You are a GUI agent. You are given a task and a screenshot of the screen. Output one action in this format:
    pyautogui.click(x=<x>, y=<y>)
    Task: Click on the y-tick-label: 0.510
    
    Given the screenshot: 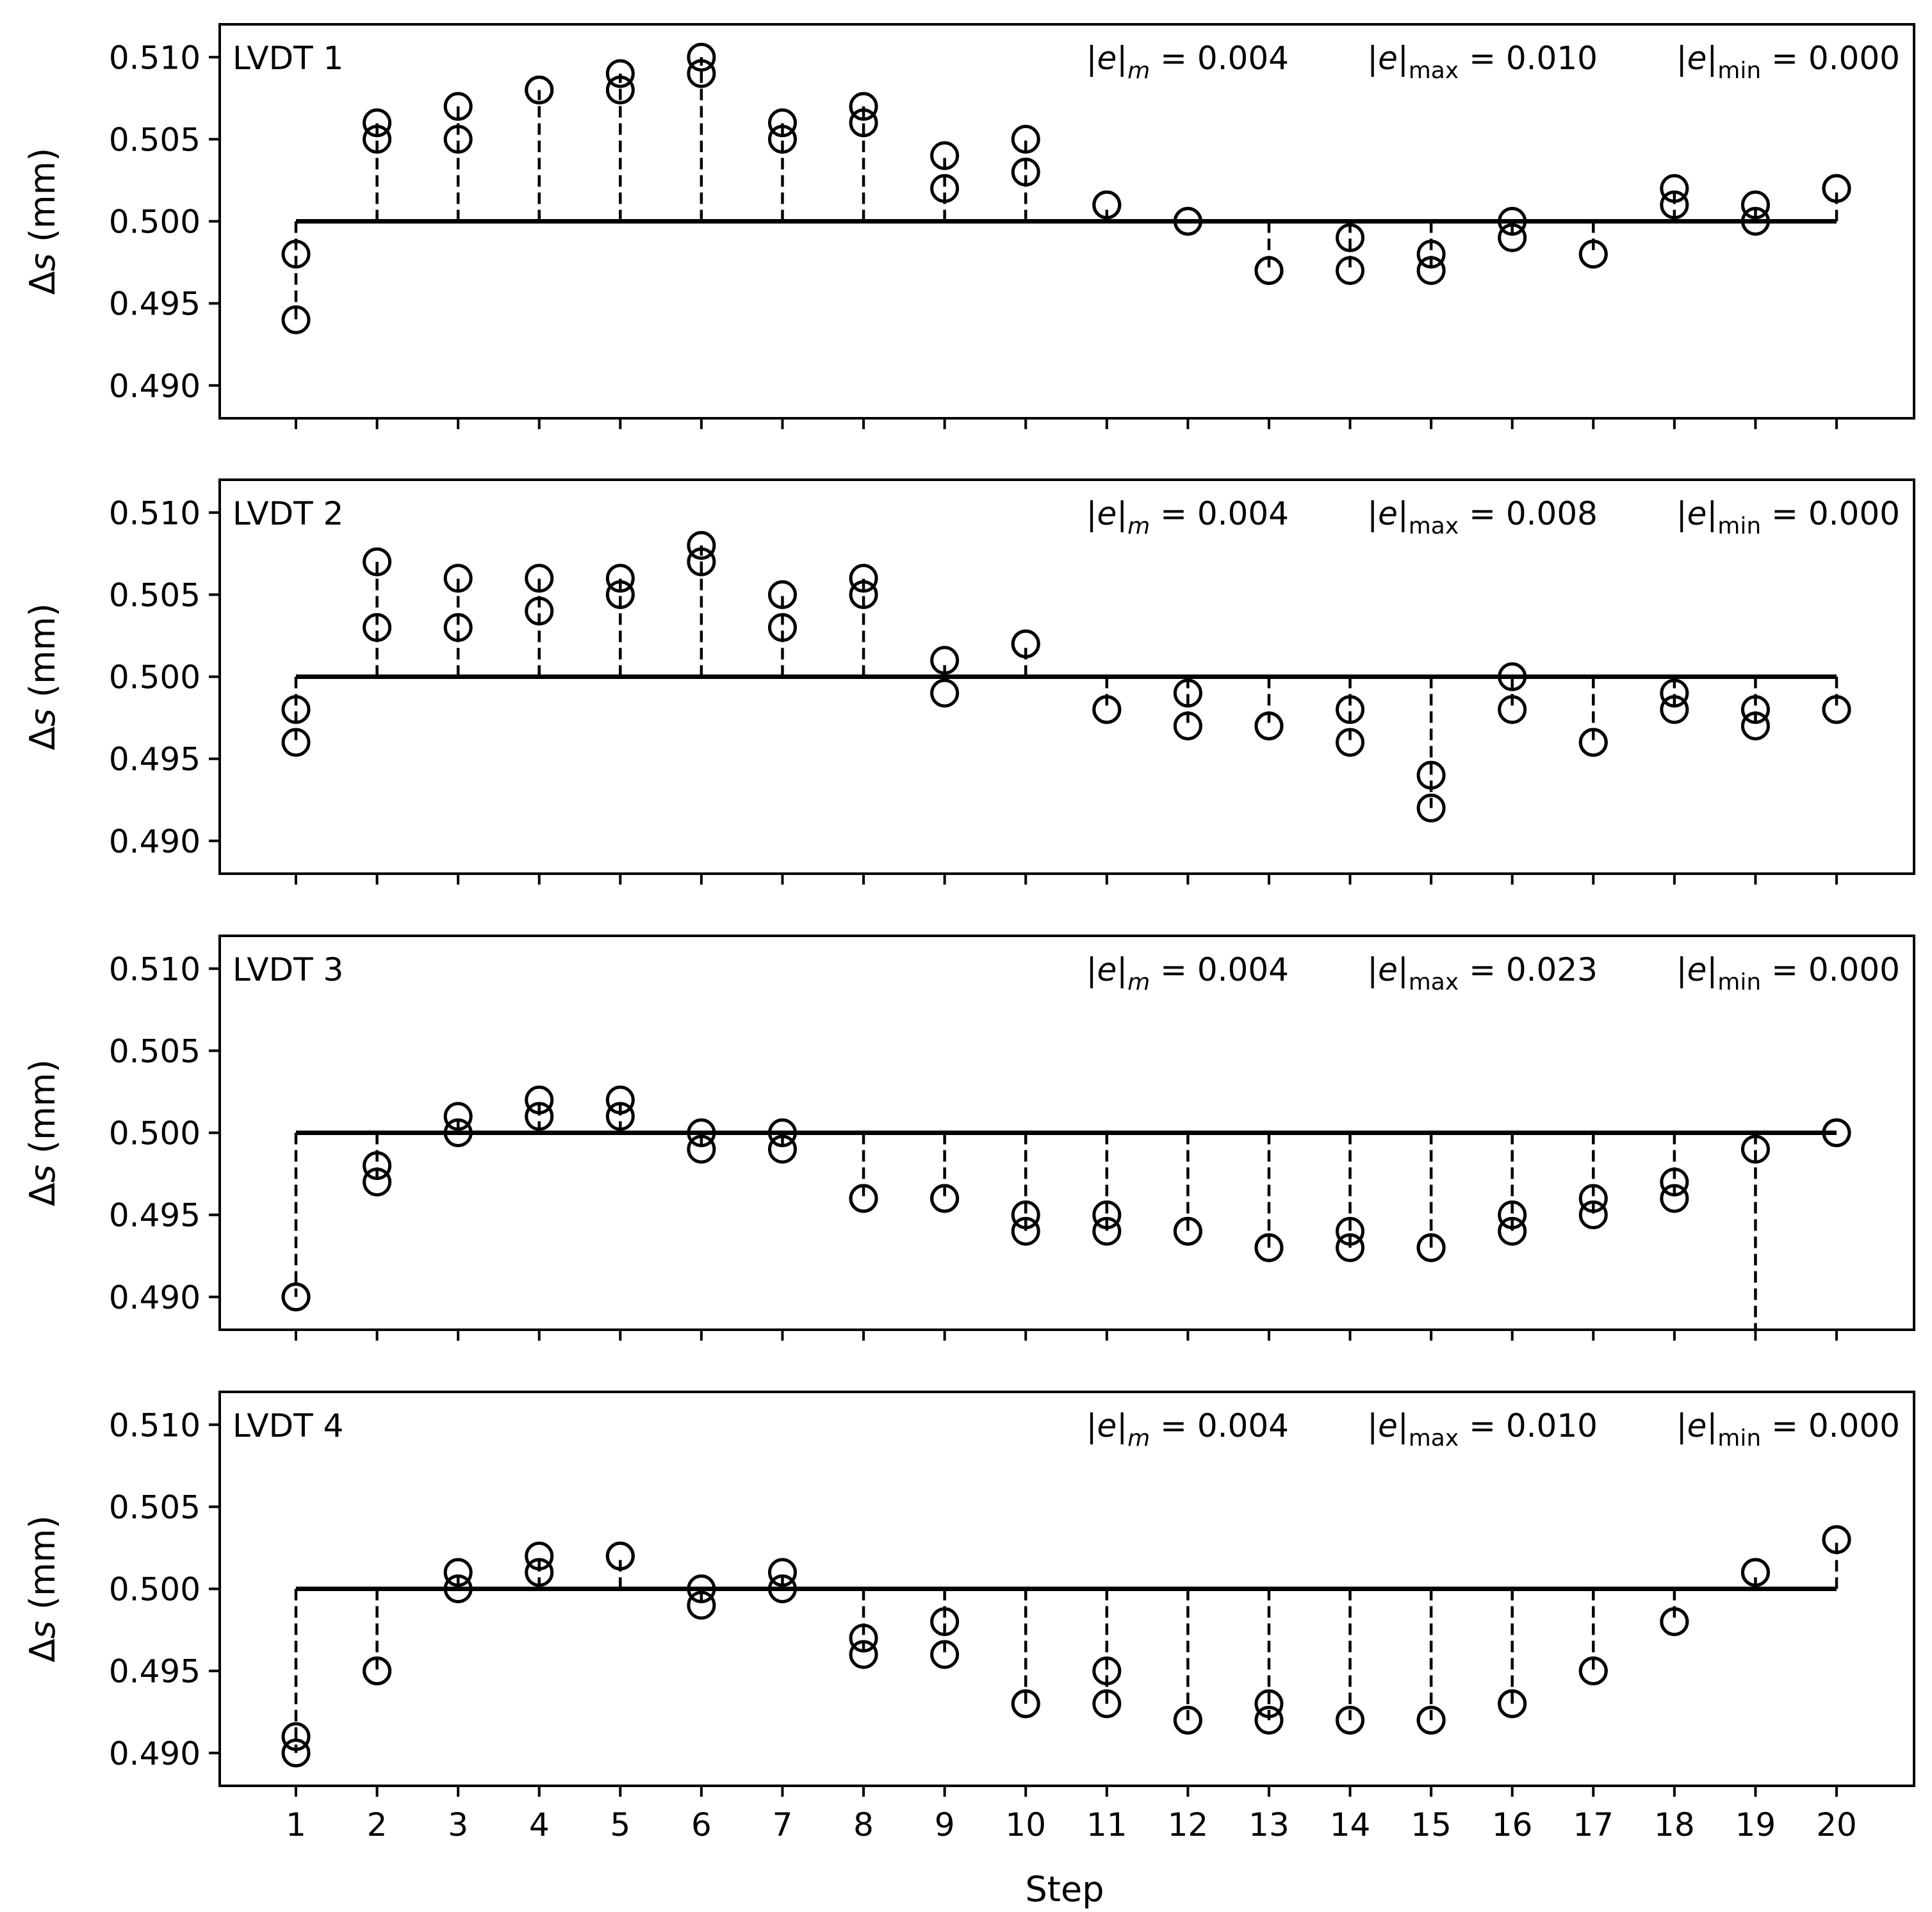 What is the action you would take?
    pyautogui.click(x=155, y=970)
    